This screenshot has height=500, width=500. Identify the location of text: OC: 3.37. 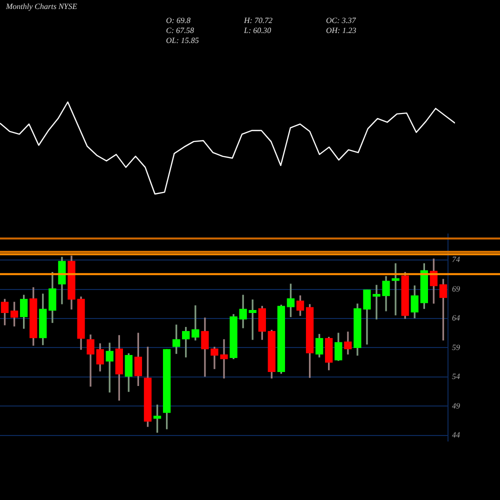
(341, 21).